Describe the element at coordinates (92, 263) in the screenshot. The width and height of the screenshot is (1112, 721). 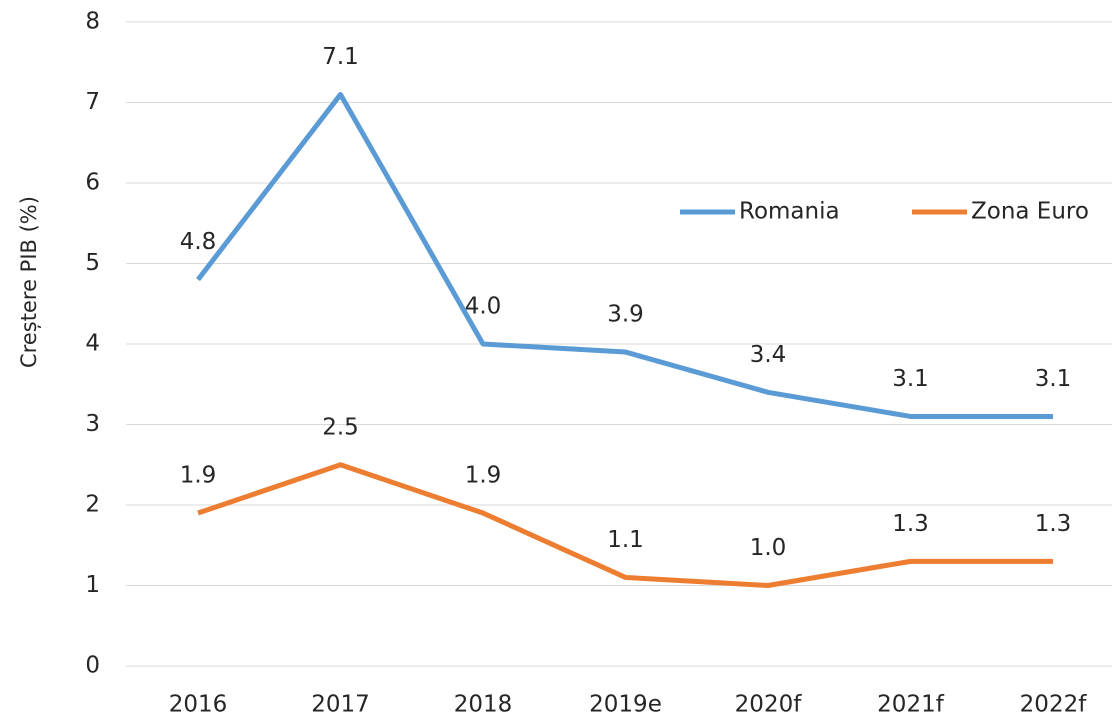
I see `y-tick-label: 5` at that location.